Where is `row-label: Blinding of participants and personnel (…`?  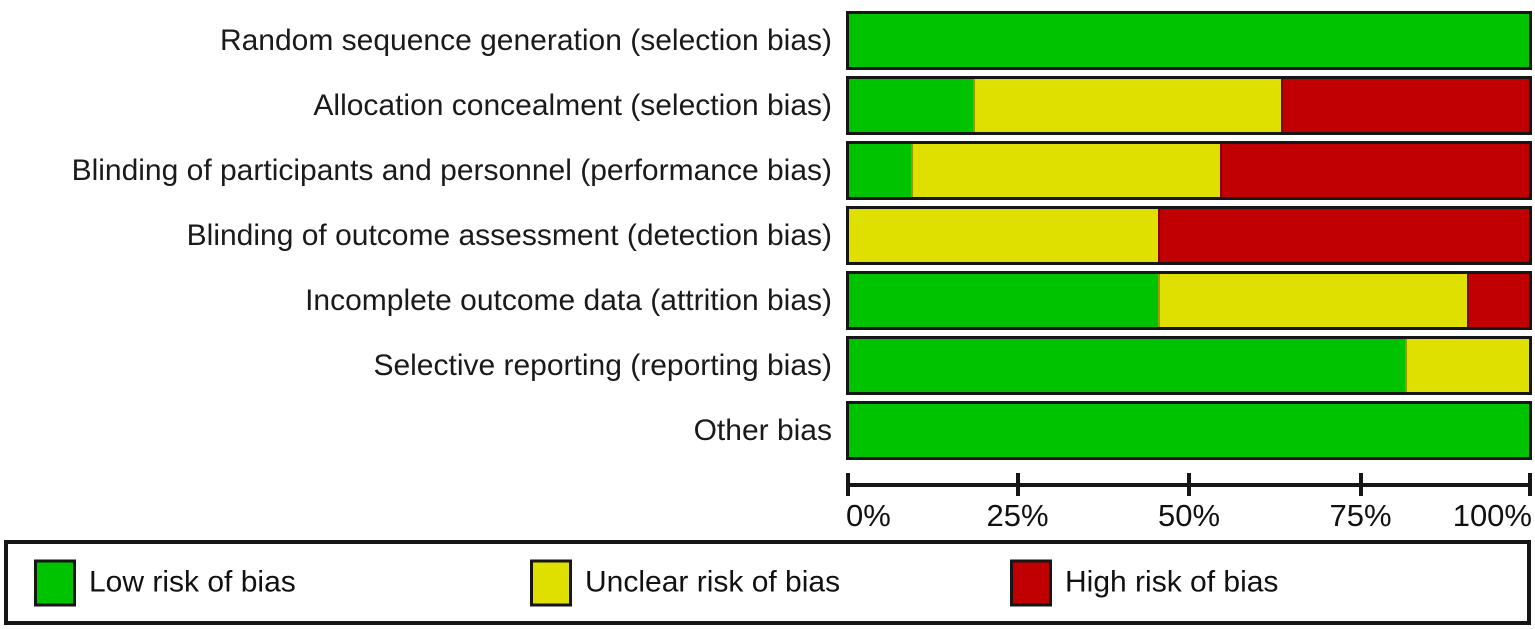
row-label: Blinding of participants and personnel (… is located at coordinates (451, 170).